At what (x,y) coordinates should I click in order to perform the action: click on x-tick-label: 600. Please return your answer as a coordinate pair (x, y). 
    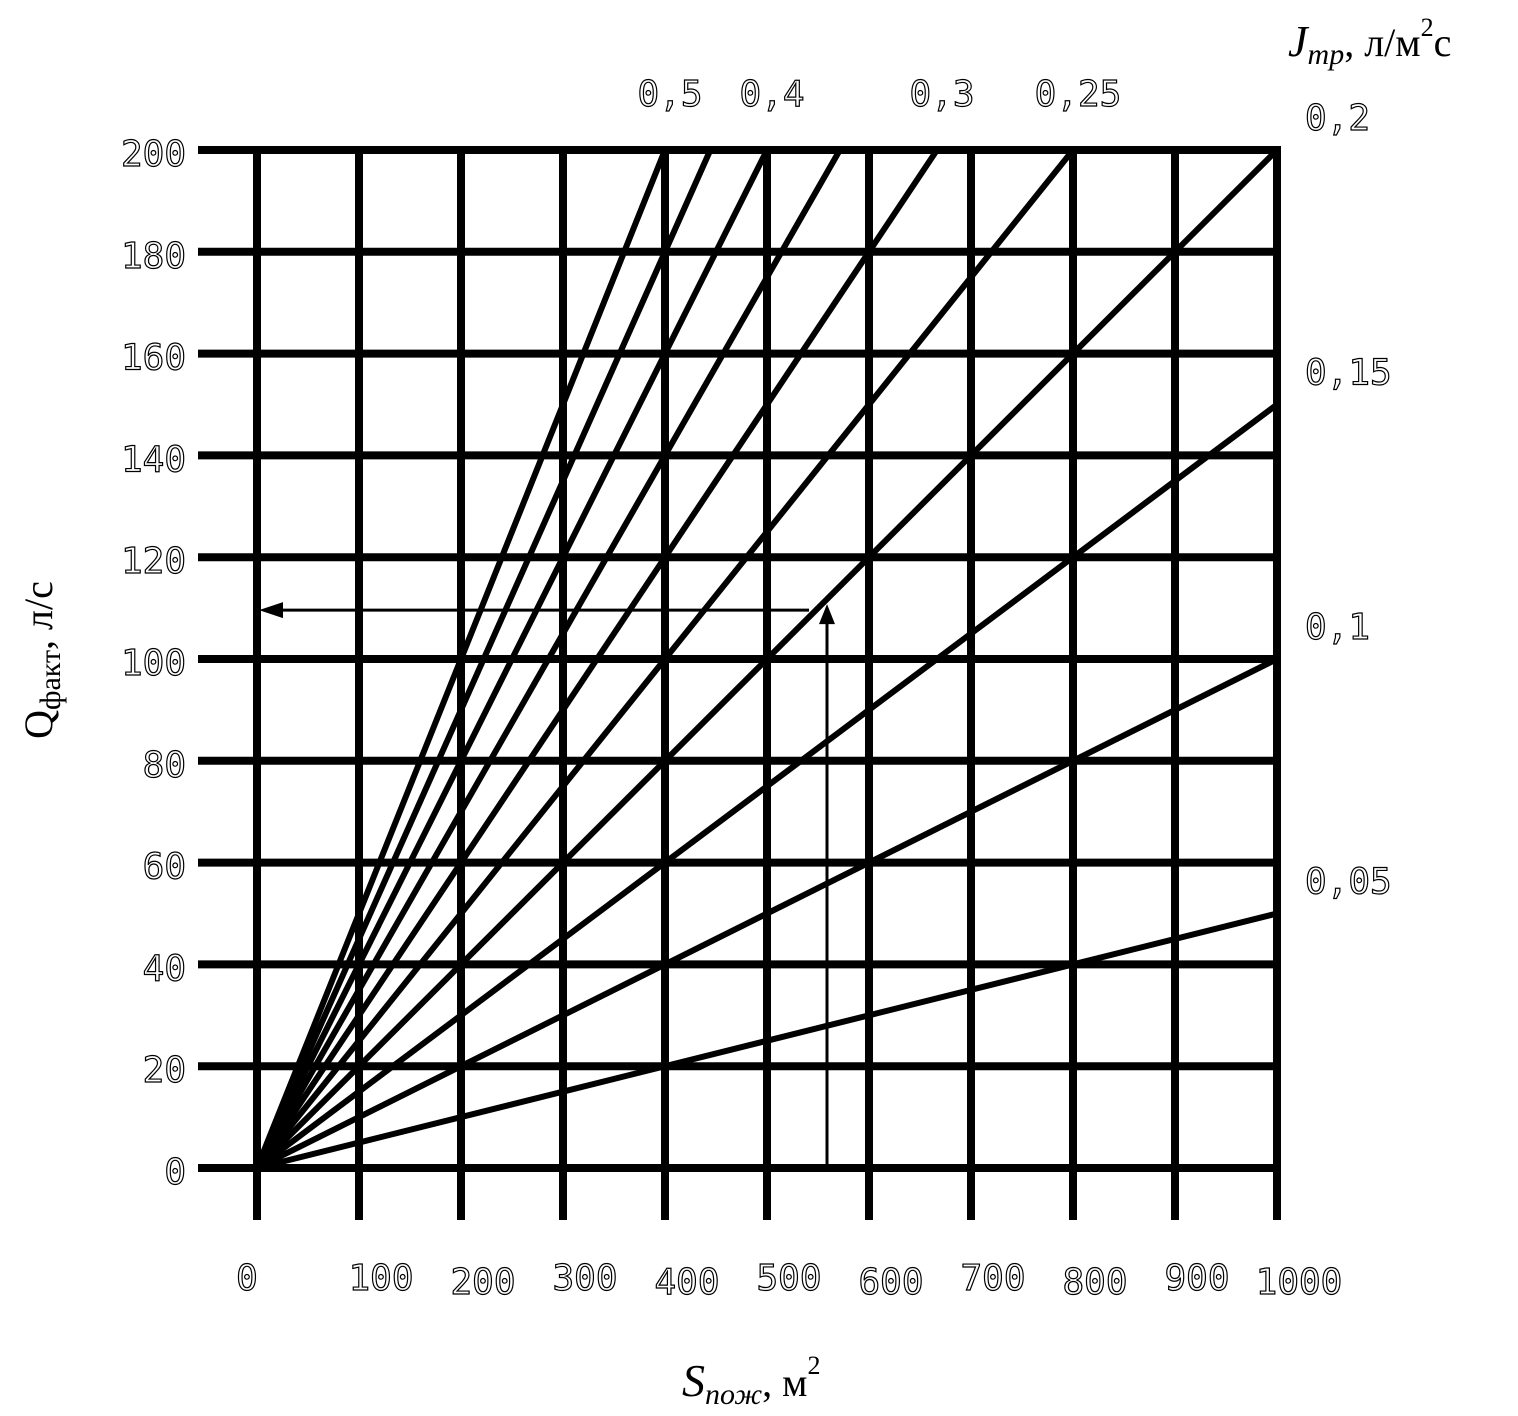
    Looking at the image, I should click on (890, 1282).